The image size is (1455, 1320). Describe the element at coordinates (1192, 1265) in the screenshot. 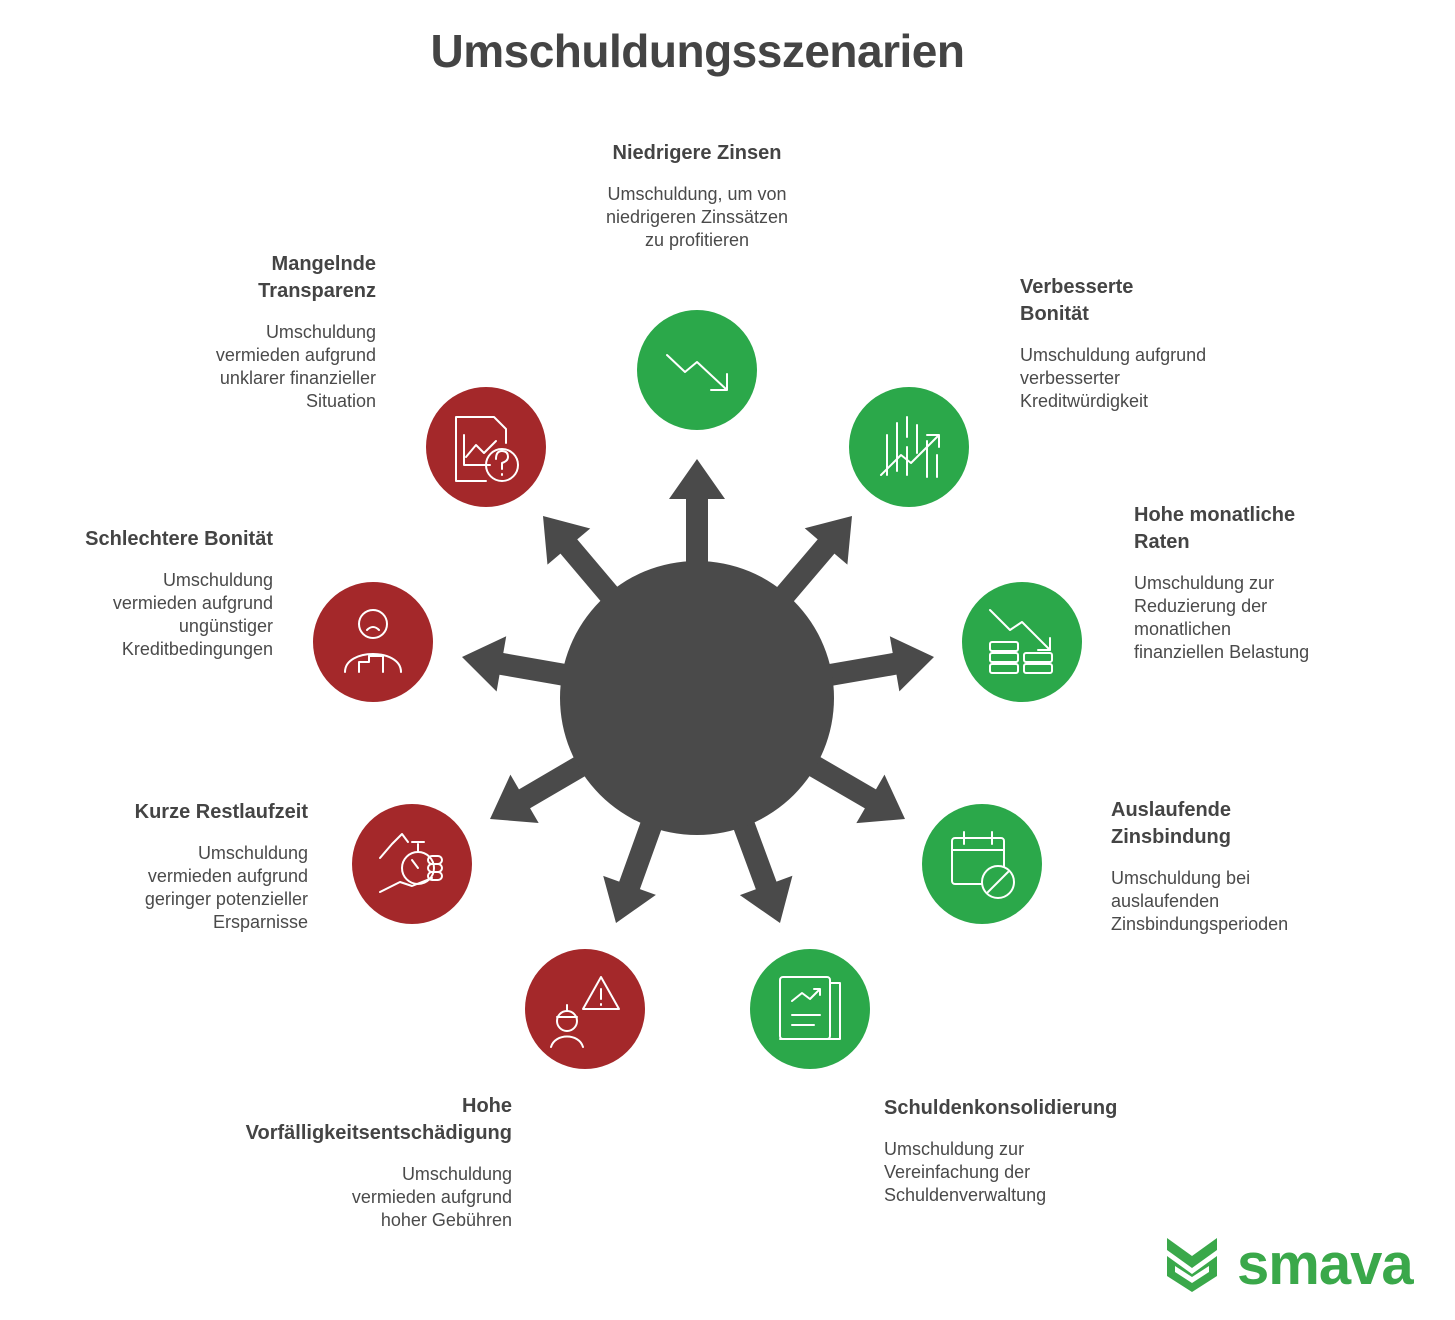

I see `smava-shield-icon` at that location.